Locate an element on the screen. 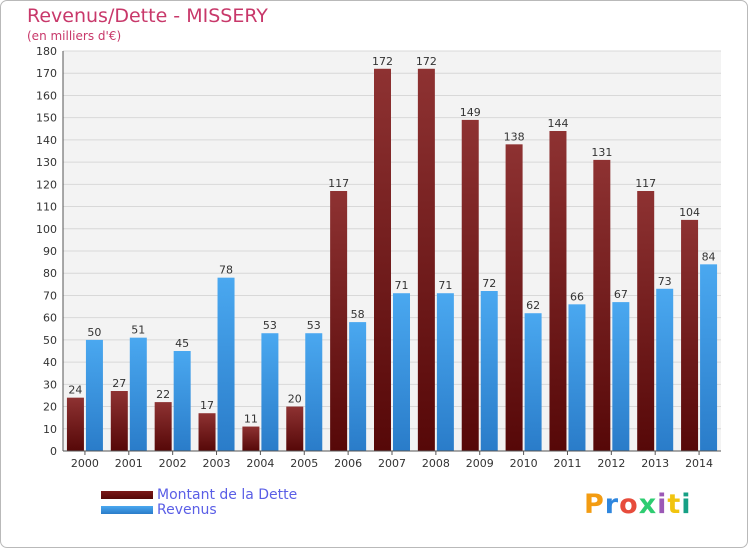 Image resolution: width=750 pixels, height=550 pixels. y-tick-label: 10 is located at coordinates (50, 429).